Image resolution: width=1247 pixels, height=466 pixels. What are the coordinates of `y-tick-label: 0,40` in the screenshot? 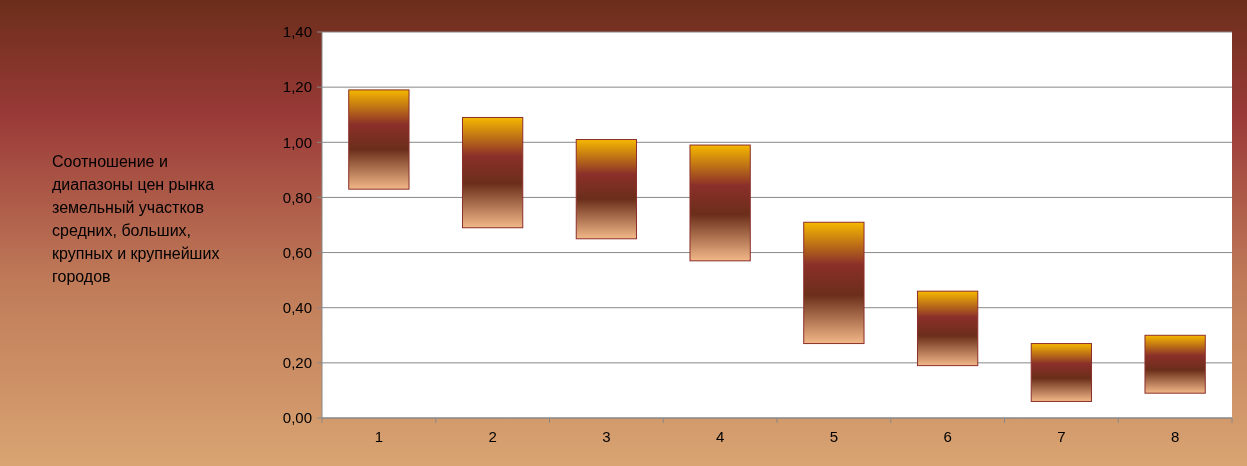 It's located at (297, 307).